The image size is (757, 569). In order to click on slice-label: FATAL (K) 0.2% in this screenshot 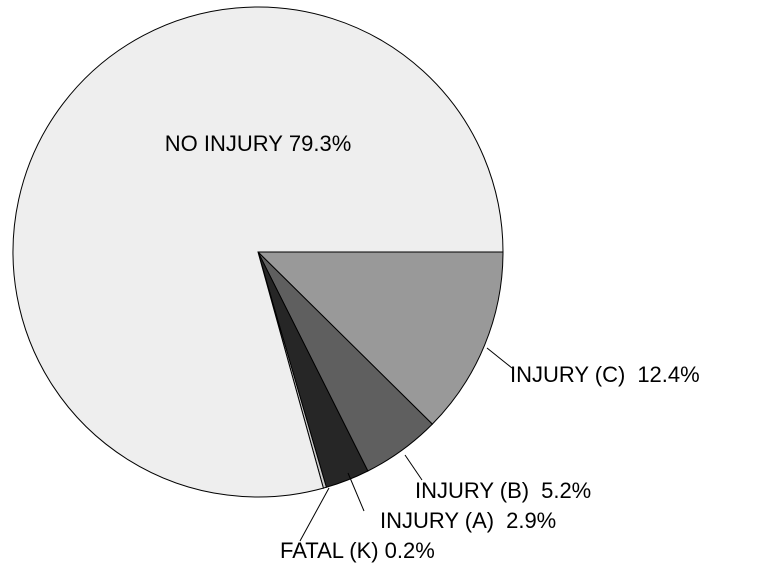, I will do `click(357, 550)`.